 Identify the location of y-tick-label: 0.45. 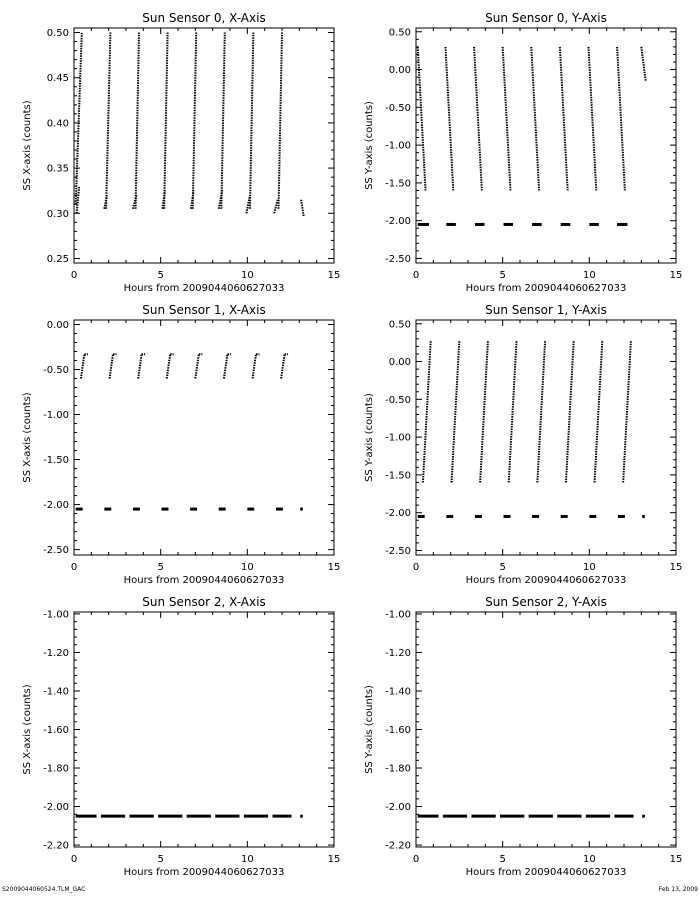
(58, 78).